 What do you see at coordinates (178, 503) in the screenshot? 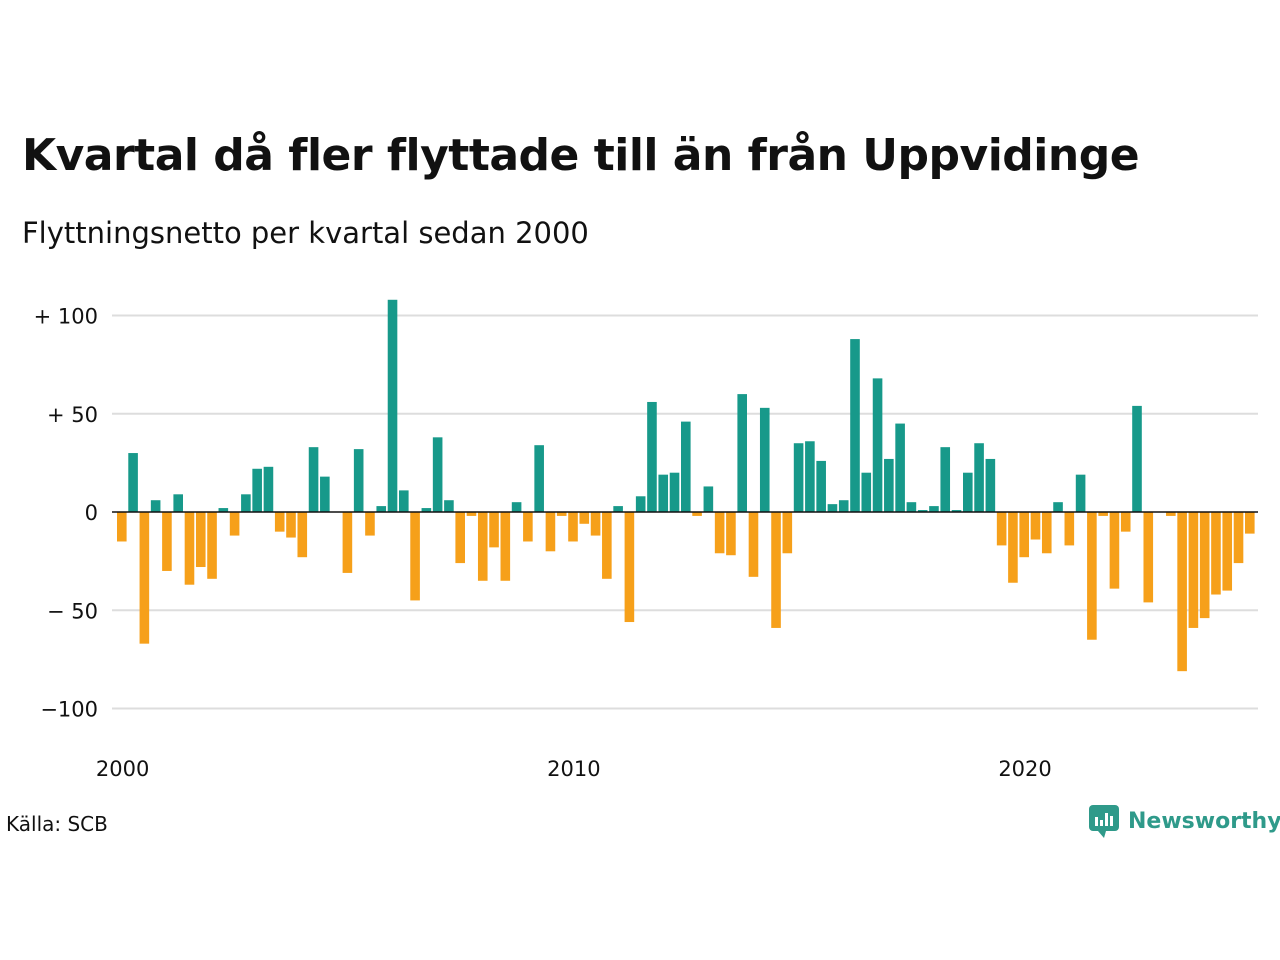
I see `bar: 2001 Q2: 9` at bounding box center [178, 503].